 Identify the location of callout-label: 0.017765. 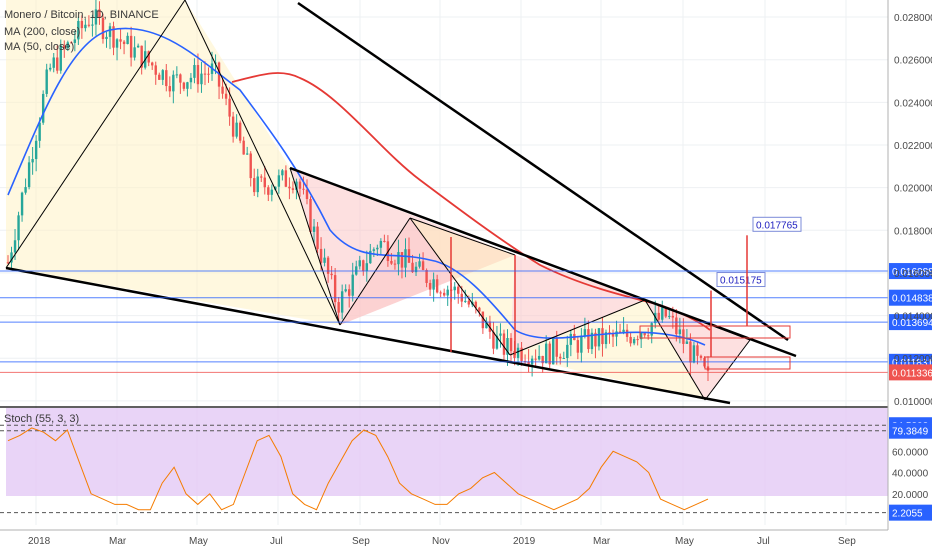
(777, 225).